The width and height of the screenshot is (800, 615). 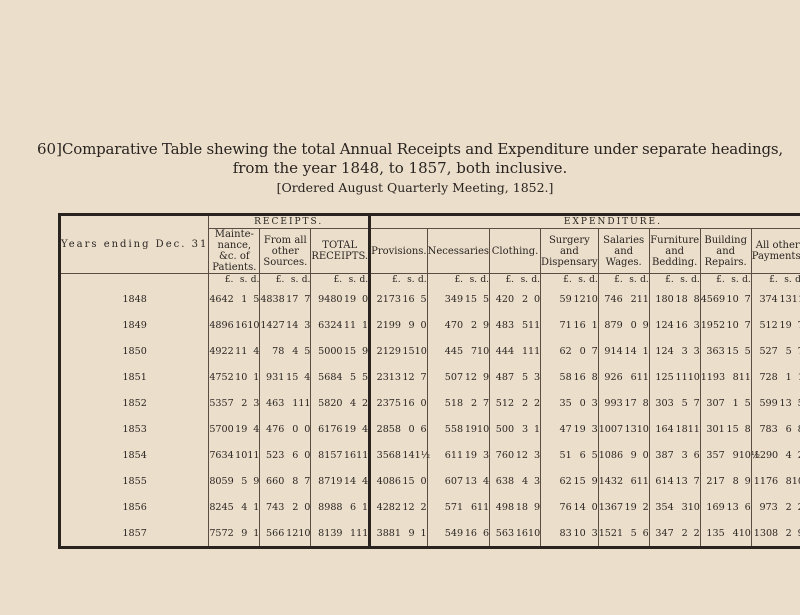 I want to click on money-cell-build: 195210 7, so click(x=725, y=325).